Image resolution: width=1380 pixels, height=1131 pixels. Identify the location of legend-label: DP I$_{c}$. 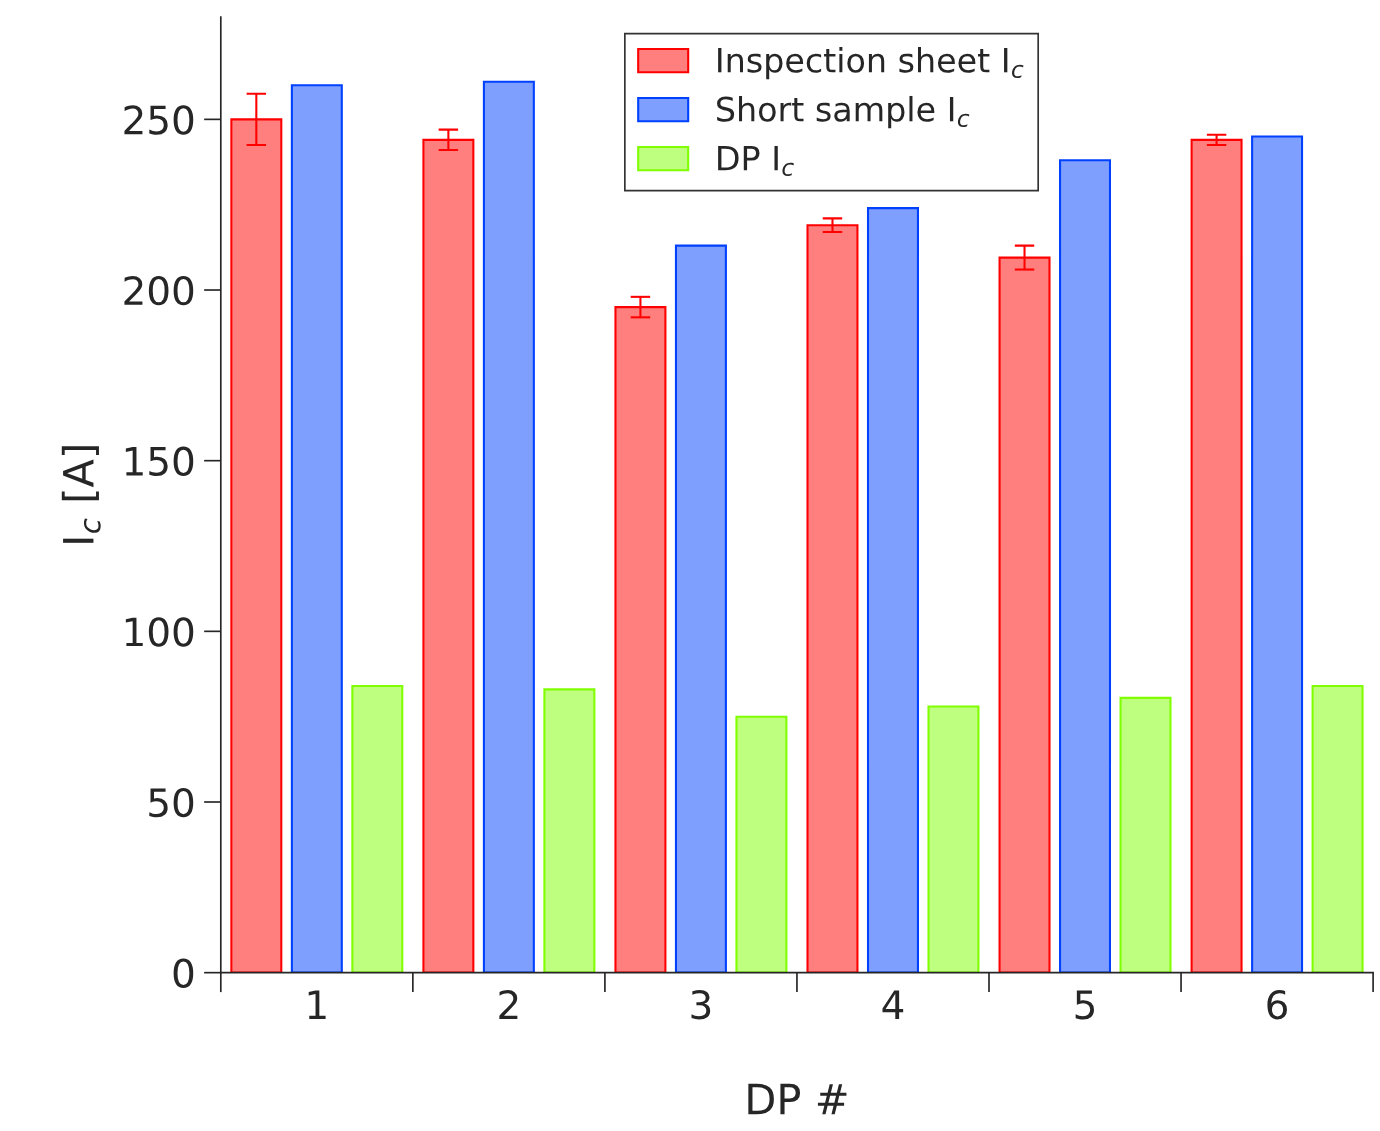
(756, 161).